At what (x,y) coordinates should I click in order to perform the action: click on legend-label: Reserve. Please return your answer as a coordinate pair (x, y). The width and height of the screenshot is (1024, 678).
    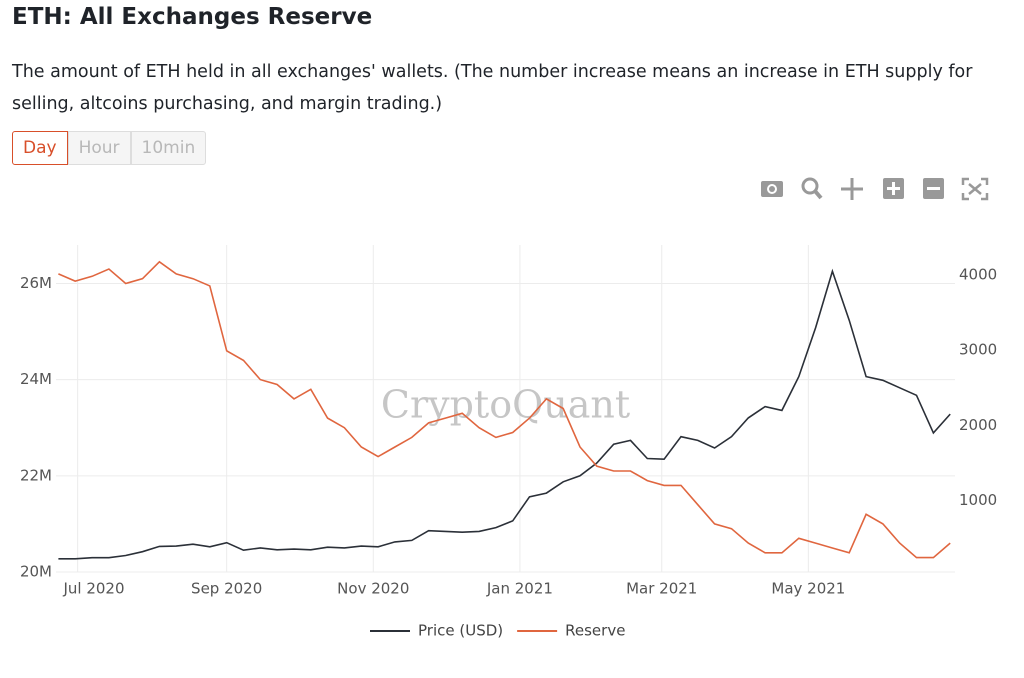
    Looking at the image, I should click on (595, 631).